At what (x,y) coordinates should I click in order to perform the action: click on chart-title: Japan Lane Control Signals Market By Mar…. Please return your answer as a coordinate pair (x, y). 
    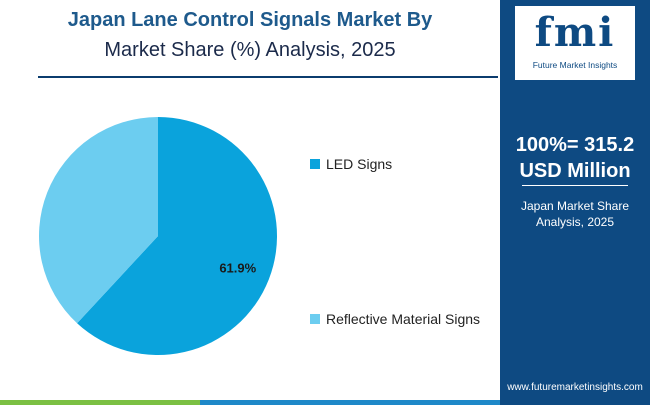
    Looking at the image, I should click on (250, 35).